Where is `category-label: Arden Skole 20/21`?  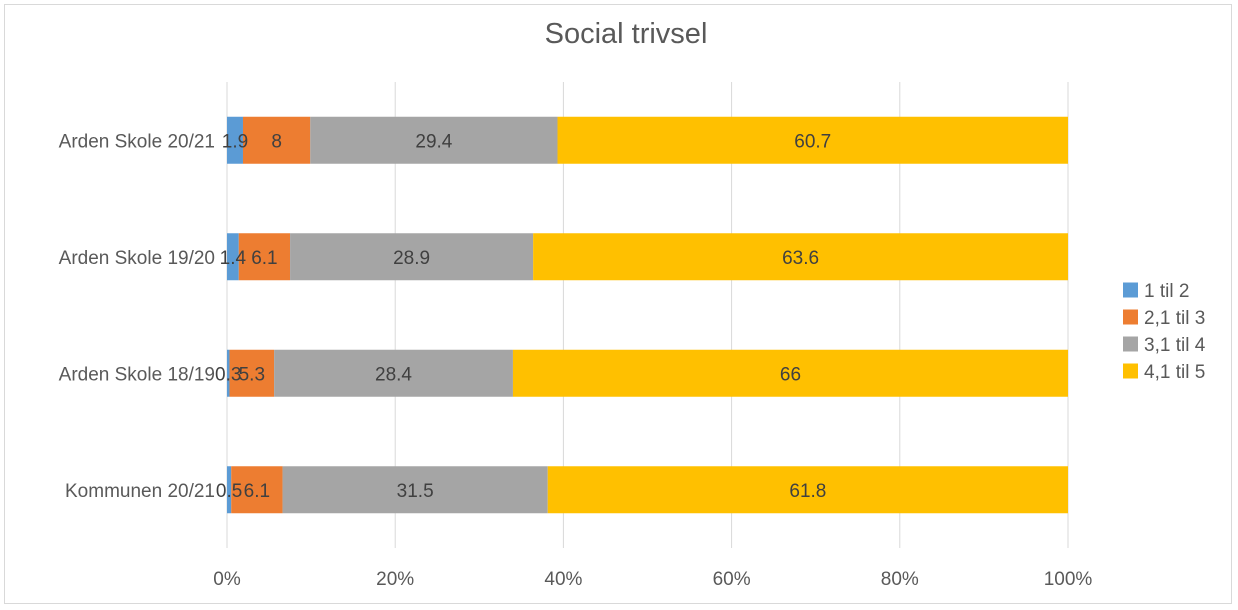 category-label: Arden Skole 20/21 is located at coordinates (137, 141).